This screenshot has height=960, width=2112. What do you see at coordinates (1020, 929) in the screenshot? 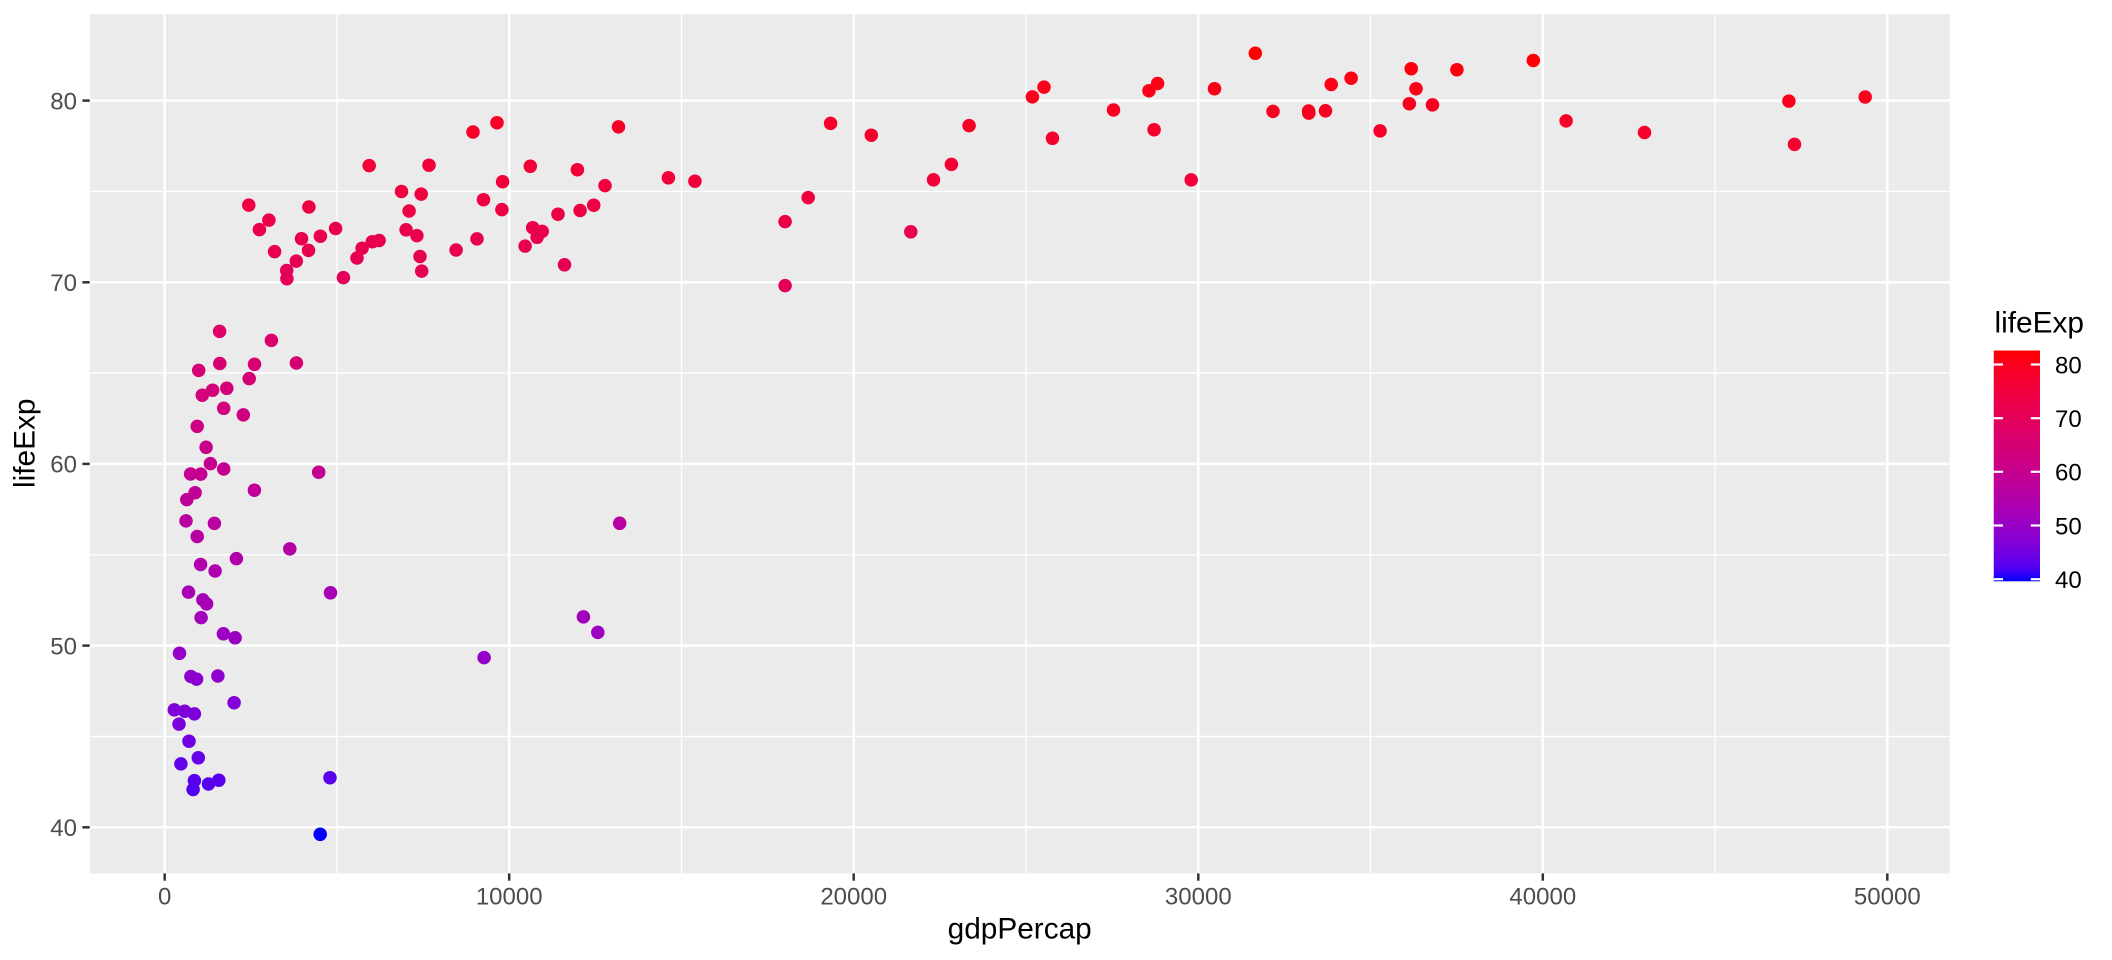
I see `svg-text: gdpPercap` at bounding box center [1020, 929].